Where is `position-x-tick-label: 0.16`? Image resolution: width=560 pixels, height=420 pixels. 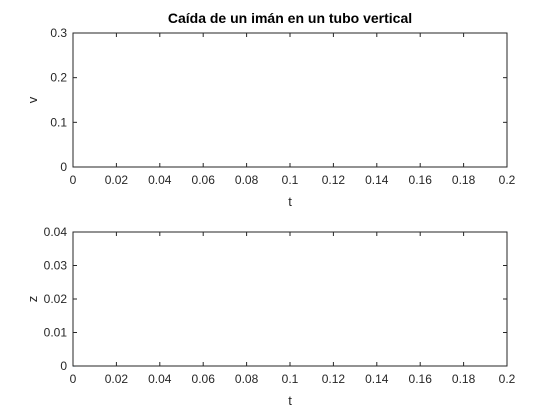
position-x-tick-label: 0.16 is located at coordinates (421, 379).